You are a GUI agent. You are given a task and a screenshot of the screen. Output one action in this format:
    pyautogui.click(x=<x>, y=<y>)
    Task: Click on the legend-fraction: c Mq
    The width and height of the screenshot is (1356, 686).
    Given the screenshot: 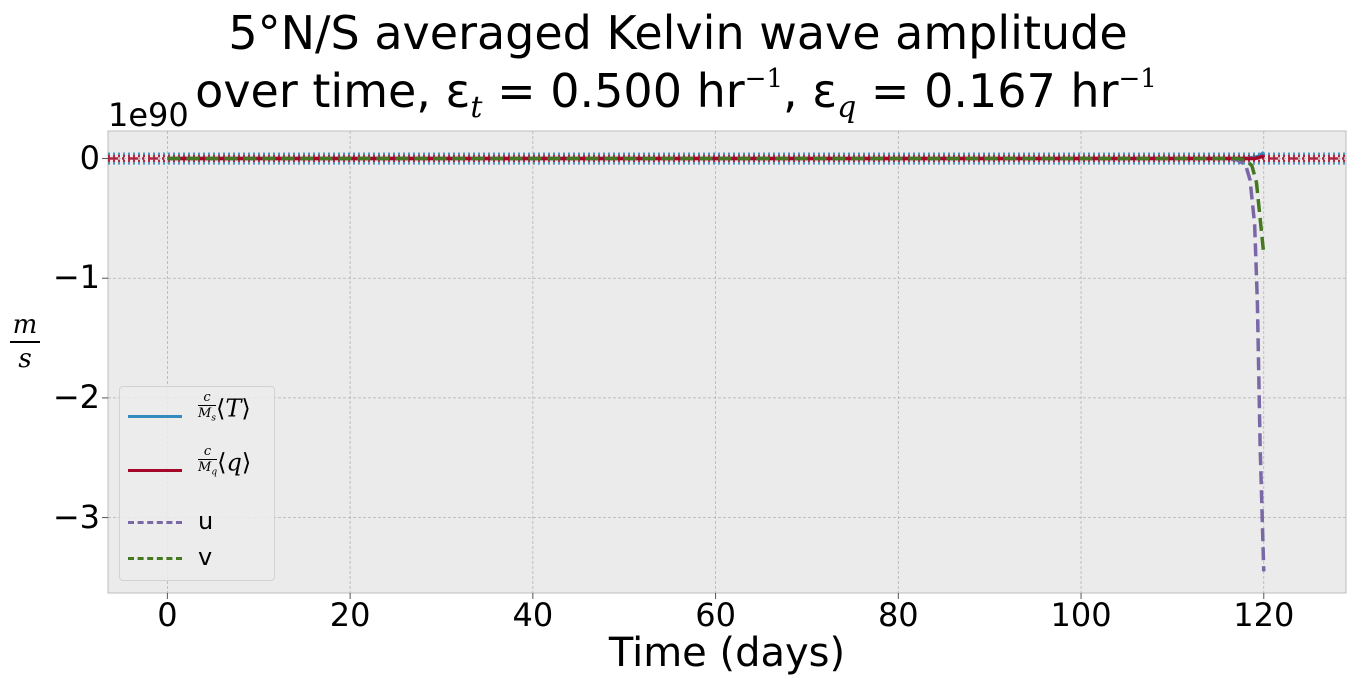 What is the action you would take?
    pyautogui.click(x=208, y=461)
    